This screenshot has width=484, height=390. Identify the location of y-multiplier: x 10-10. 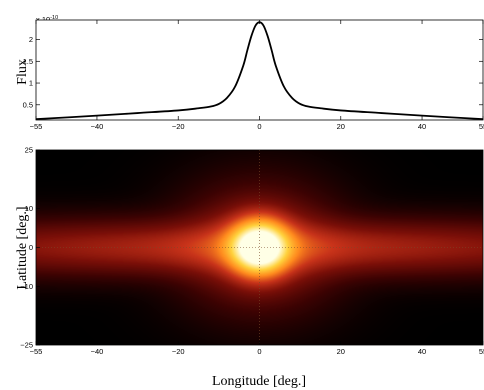
(47, 19).